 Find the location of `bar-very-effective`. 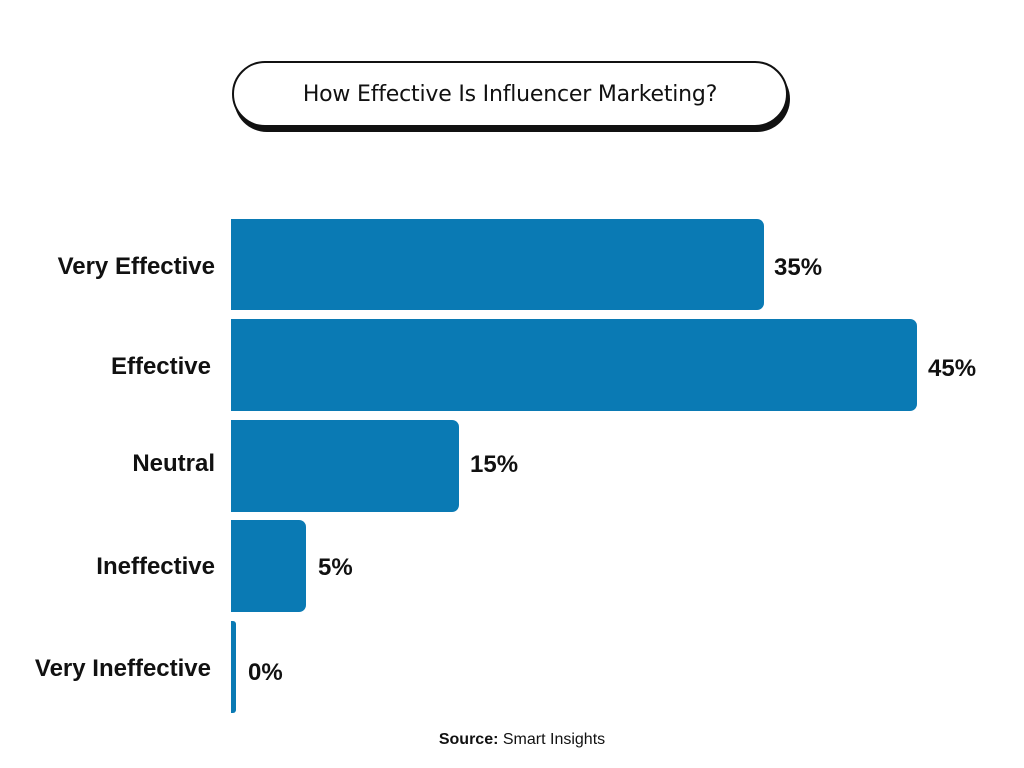

bar-very-effective is located at coordinates (497, 264).